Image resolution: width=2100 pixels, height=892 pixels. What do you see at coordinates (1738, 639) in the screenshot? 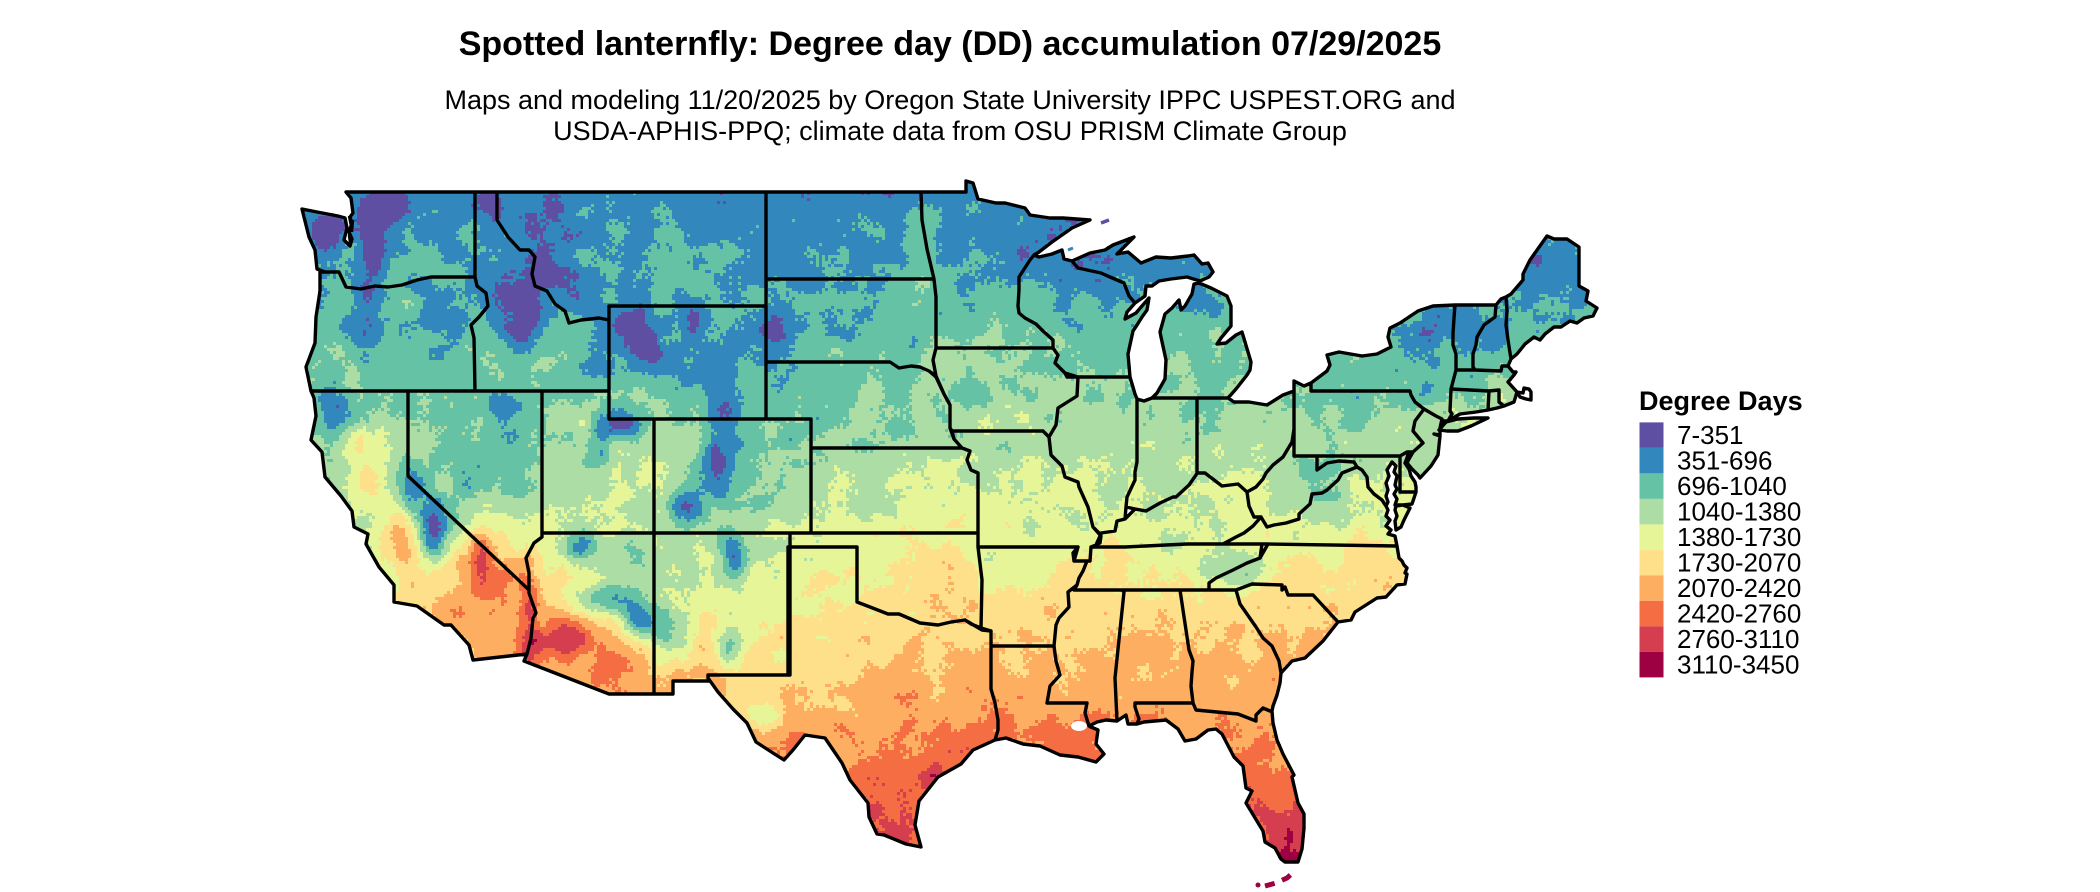
I see `svg-text: 2760-3110` at bounding box center [1738, 639].